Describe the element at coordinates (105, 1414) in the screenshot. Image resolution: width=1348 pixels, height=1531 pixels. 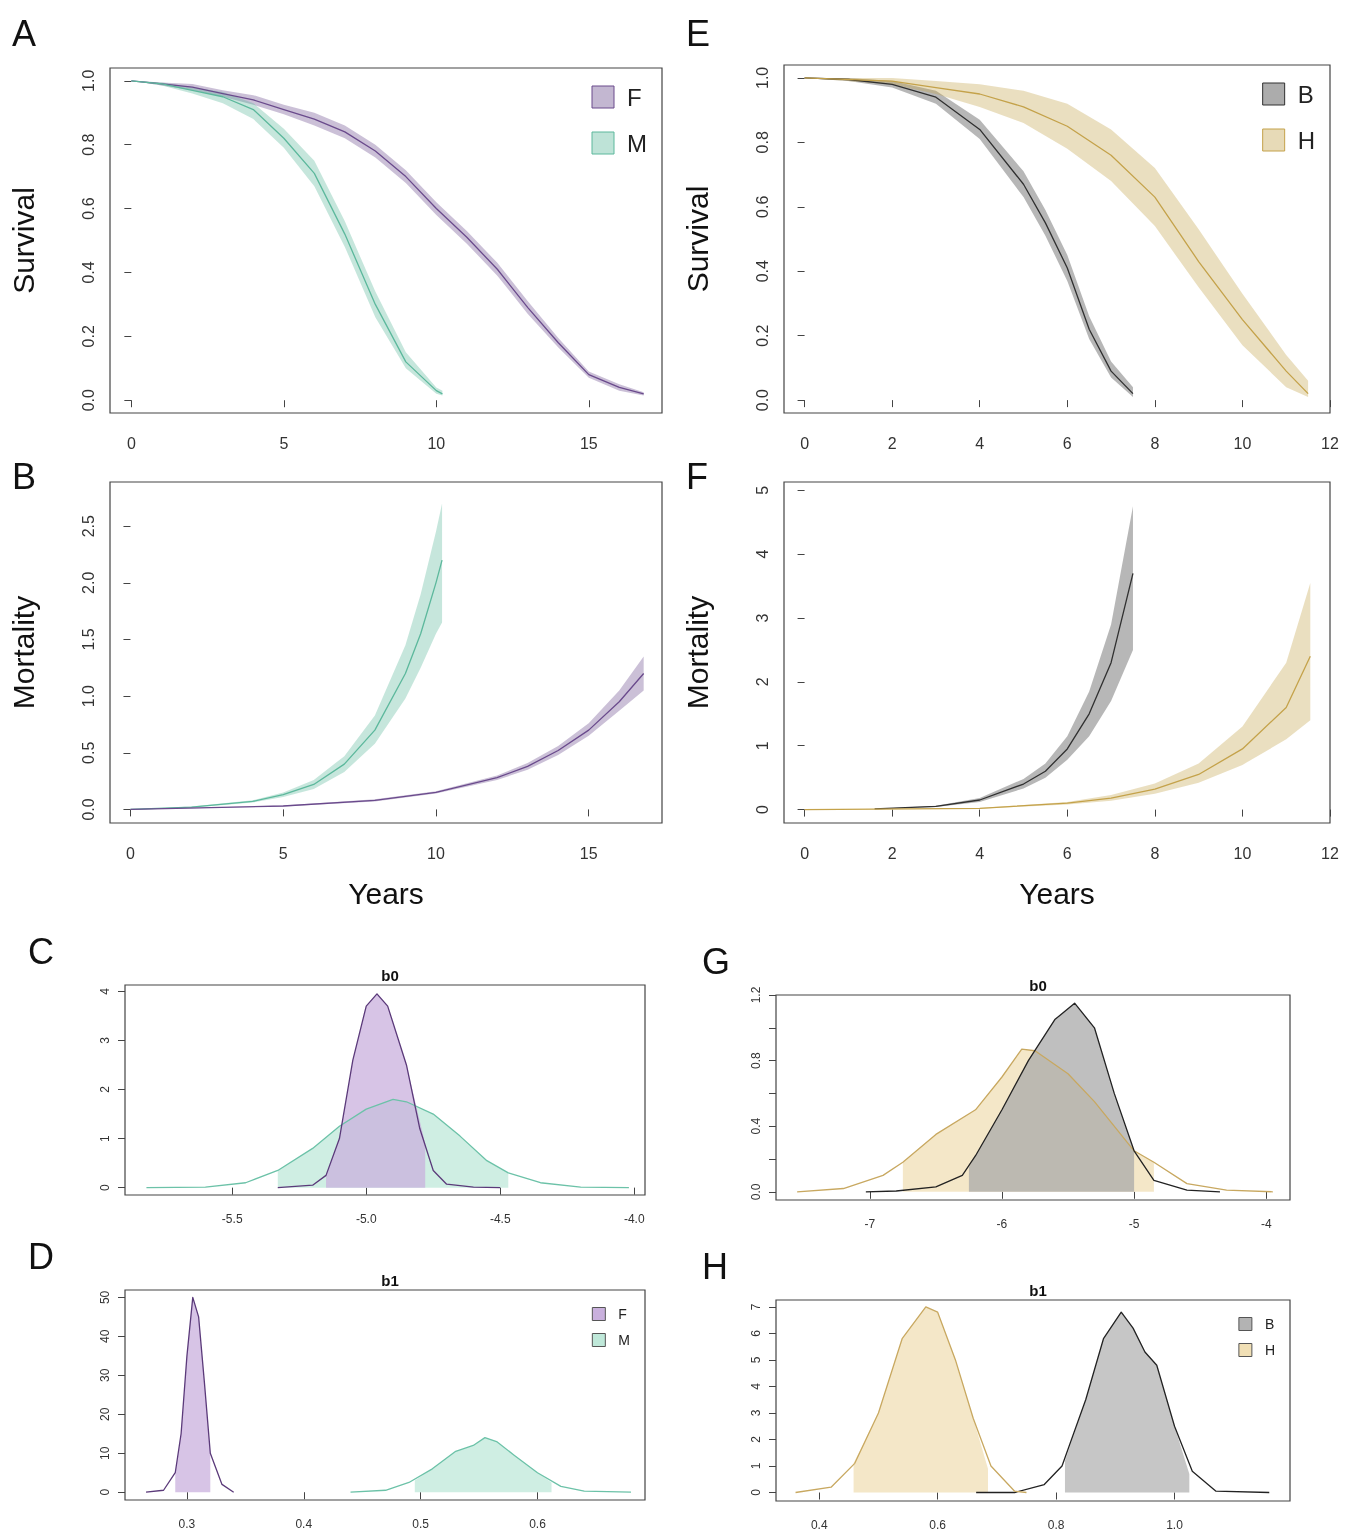
I see `y-tick-label: 20` at that location.